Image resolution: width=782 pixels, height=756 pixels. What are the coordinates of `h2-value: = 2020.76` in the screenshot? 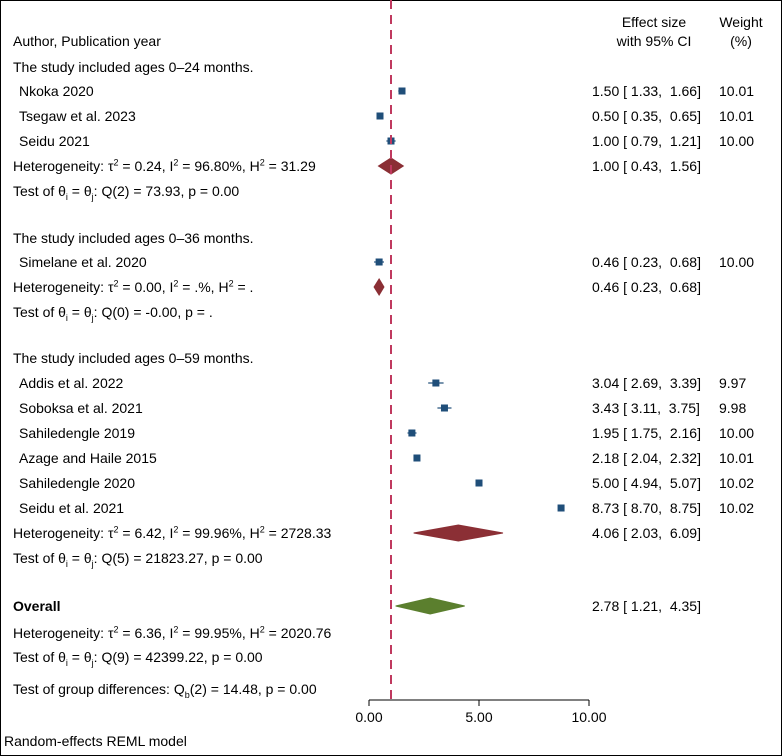 It's located at (298, 633).